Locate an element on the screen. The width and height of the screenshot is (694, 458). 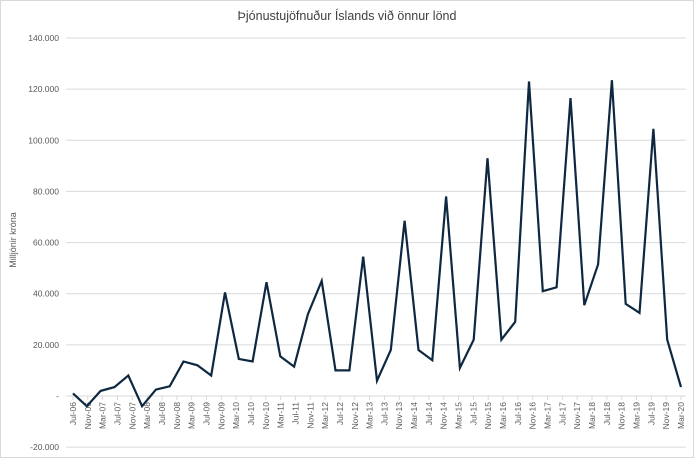
x-tick-label: Jul-14 is located at coordinates (429, 413).